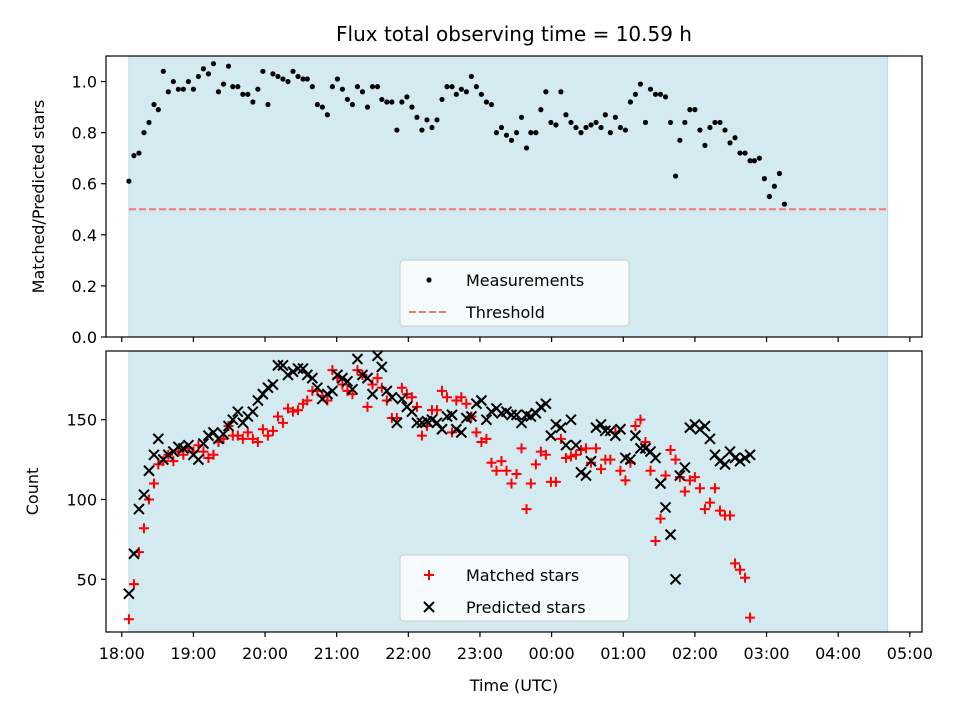 The image size is (960, 720). What do you see at coordinates (122, 653) in the screenshot?
I see `x-tick-label: 18:00` at bounding box center [122, 653].